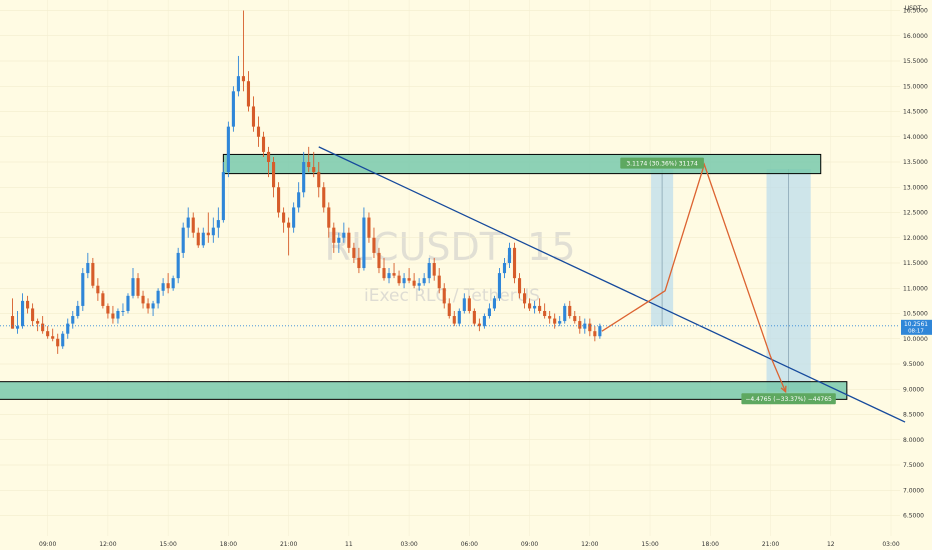  What do you see at coordinates (770, 544) in the screenshot?
I see `time-tick-label: 21:00` at bounding box center [770, 544].